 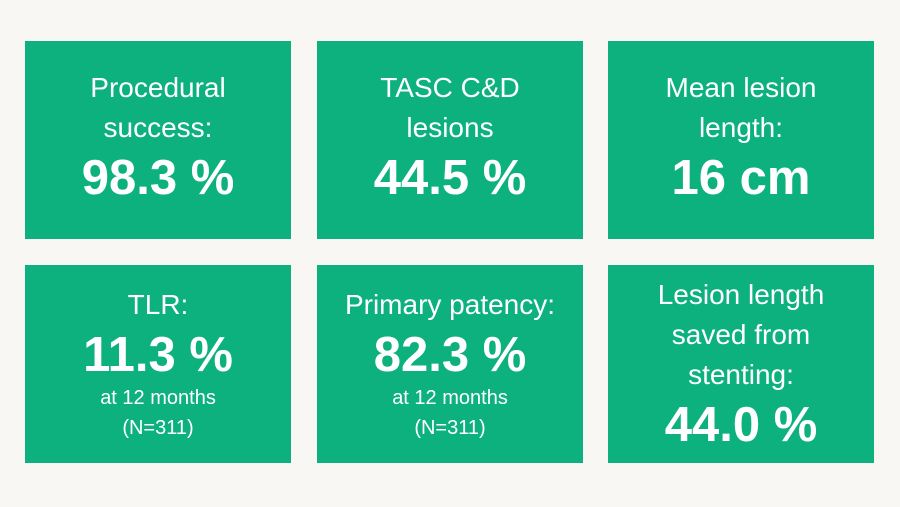 I want to click on stat-label: success:, so click(x=158, y=127).